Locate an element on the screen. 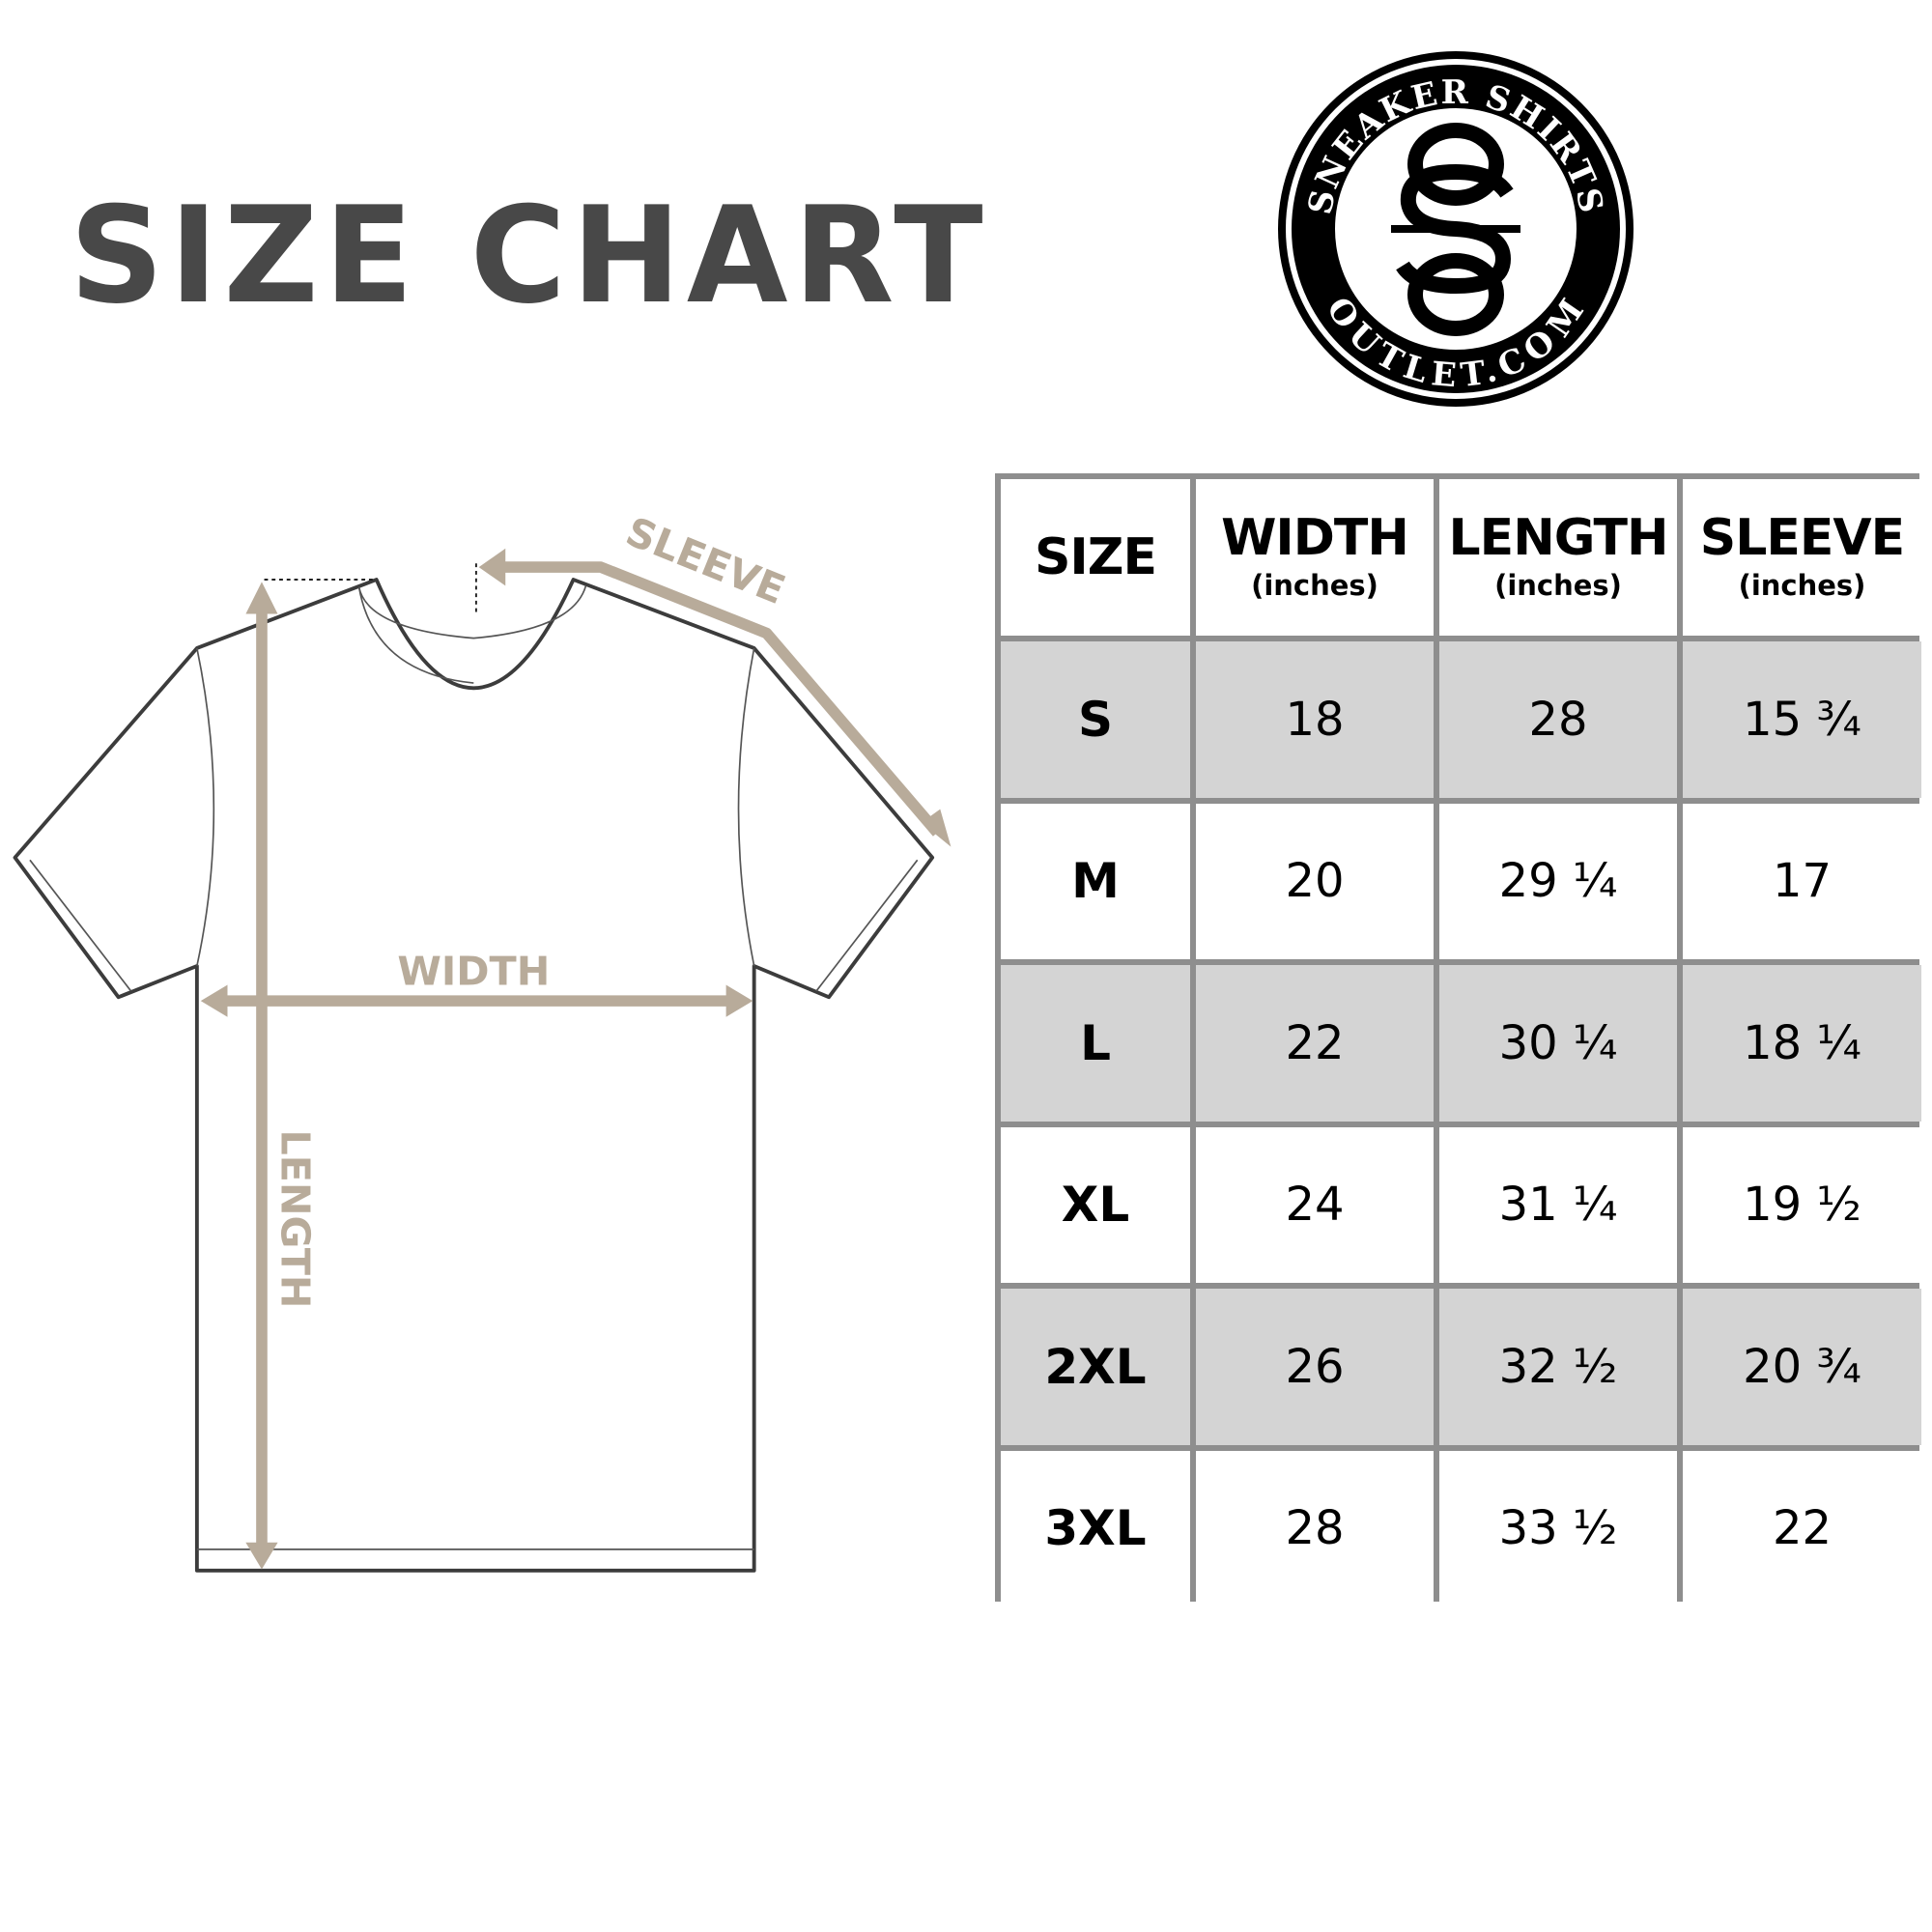  cell-value: 19 ½ is located at coordinates (1802, 1205).